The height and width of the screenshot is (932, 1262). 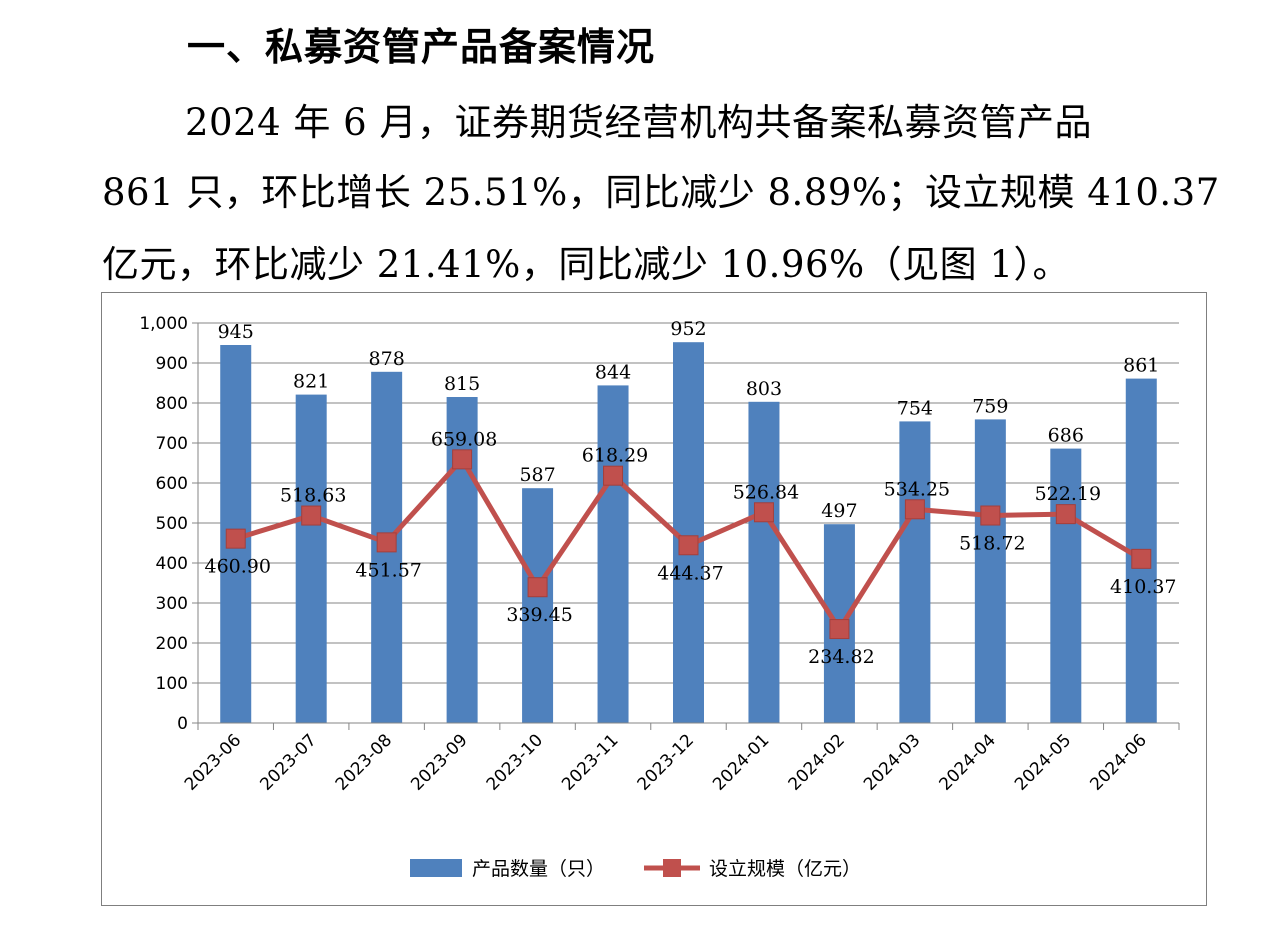 What do you see at coordinates (515, 762) in the screenshot?
I see `x-tick-label: 2023-10` at bounding box center [515, 762].